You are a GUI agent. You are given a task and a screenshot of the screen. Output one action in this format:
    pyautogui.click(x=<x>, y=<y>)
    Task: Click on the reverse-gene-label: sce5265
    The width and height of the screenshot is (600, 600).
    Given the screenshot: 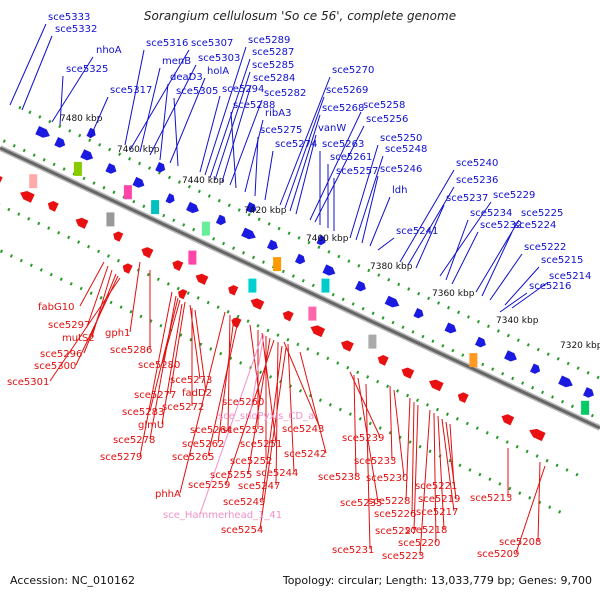 What is the action you would take?
    pyautogui.click(x=193, y=457)
    